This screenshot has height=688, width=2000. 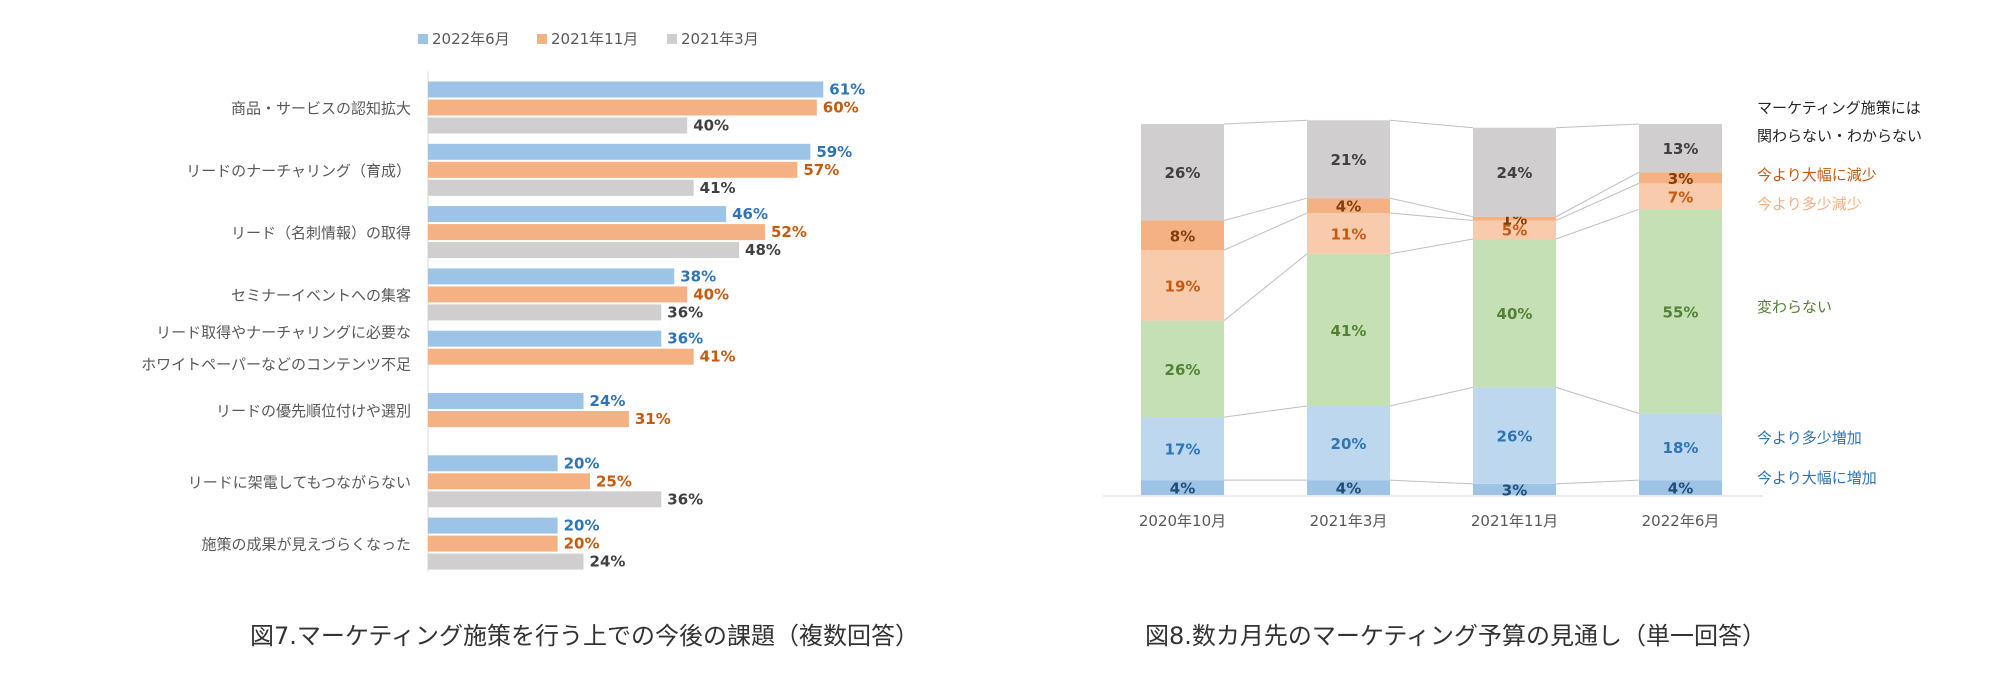 What do you see at coordinates (685, 499) in the screenshot?
I see `data-label: 36%` at bounding box center [685, 499].